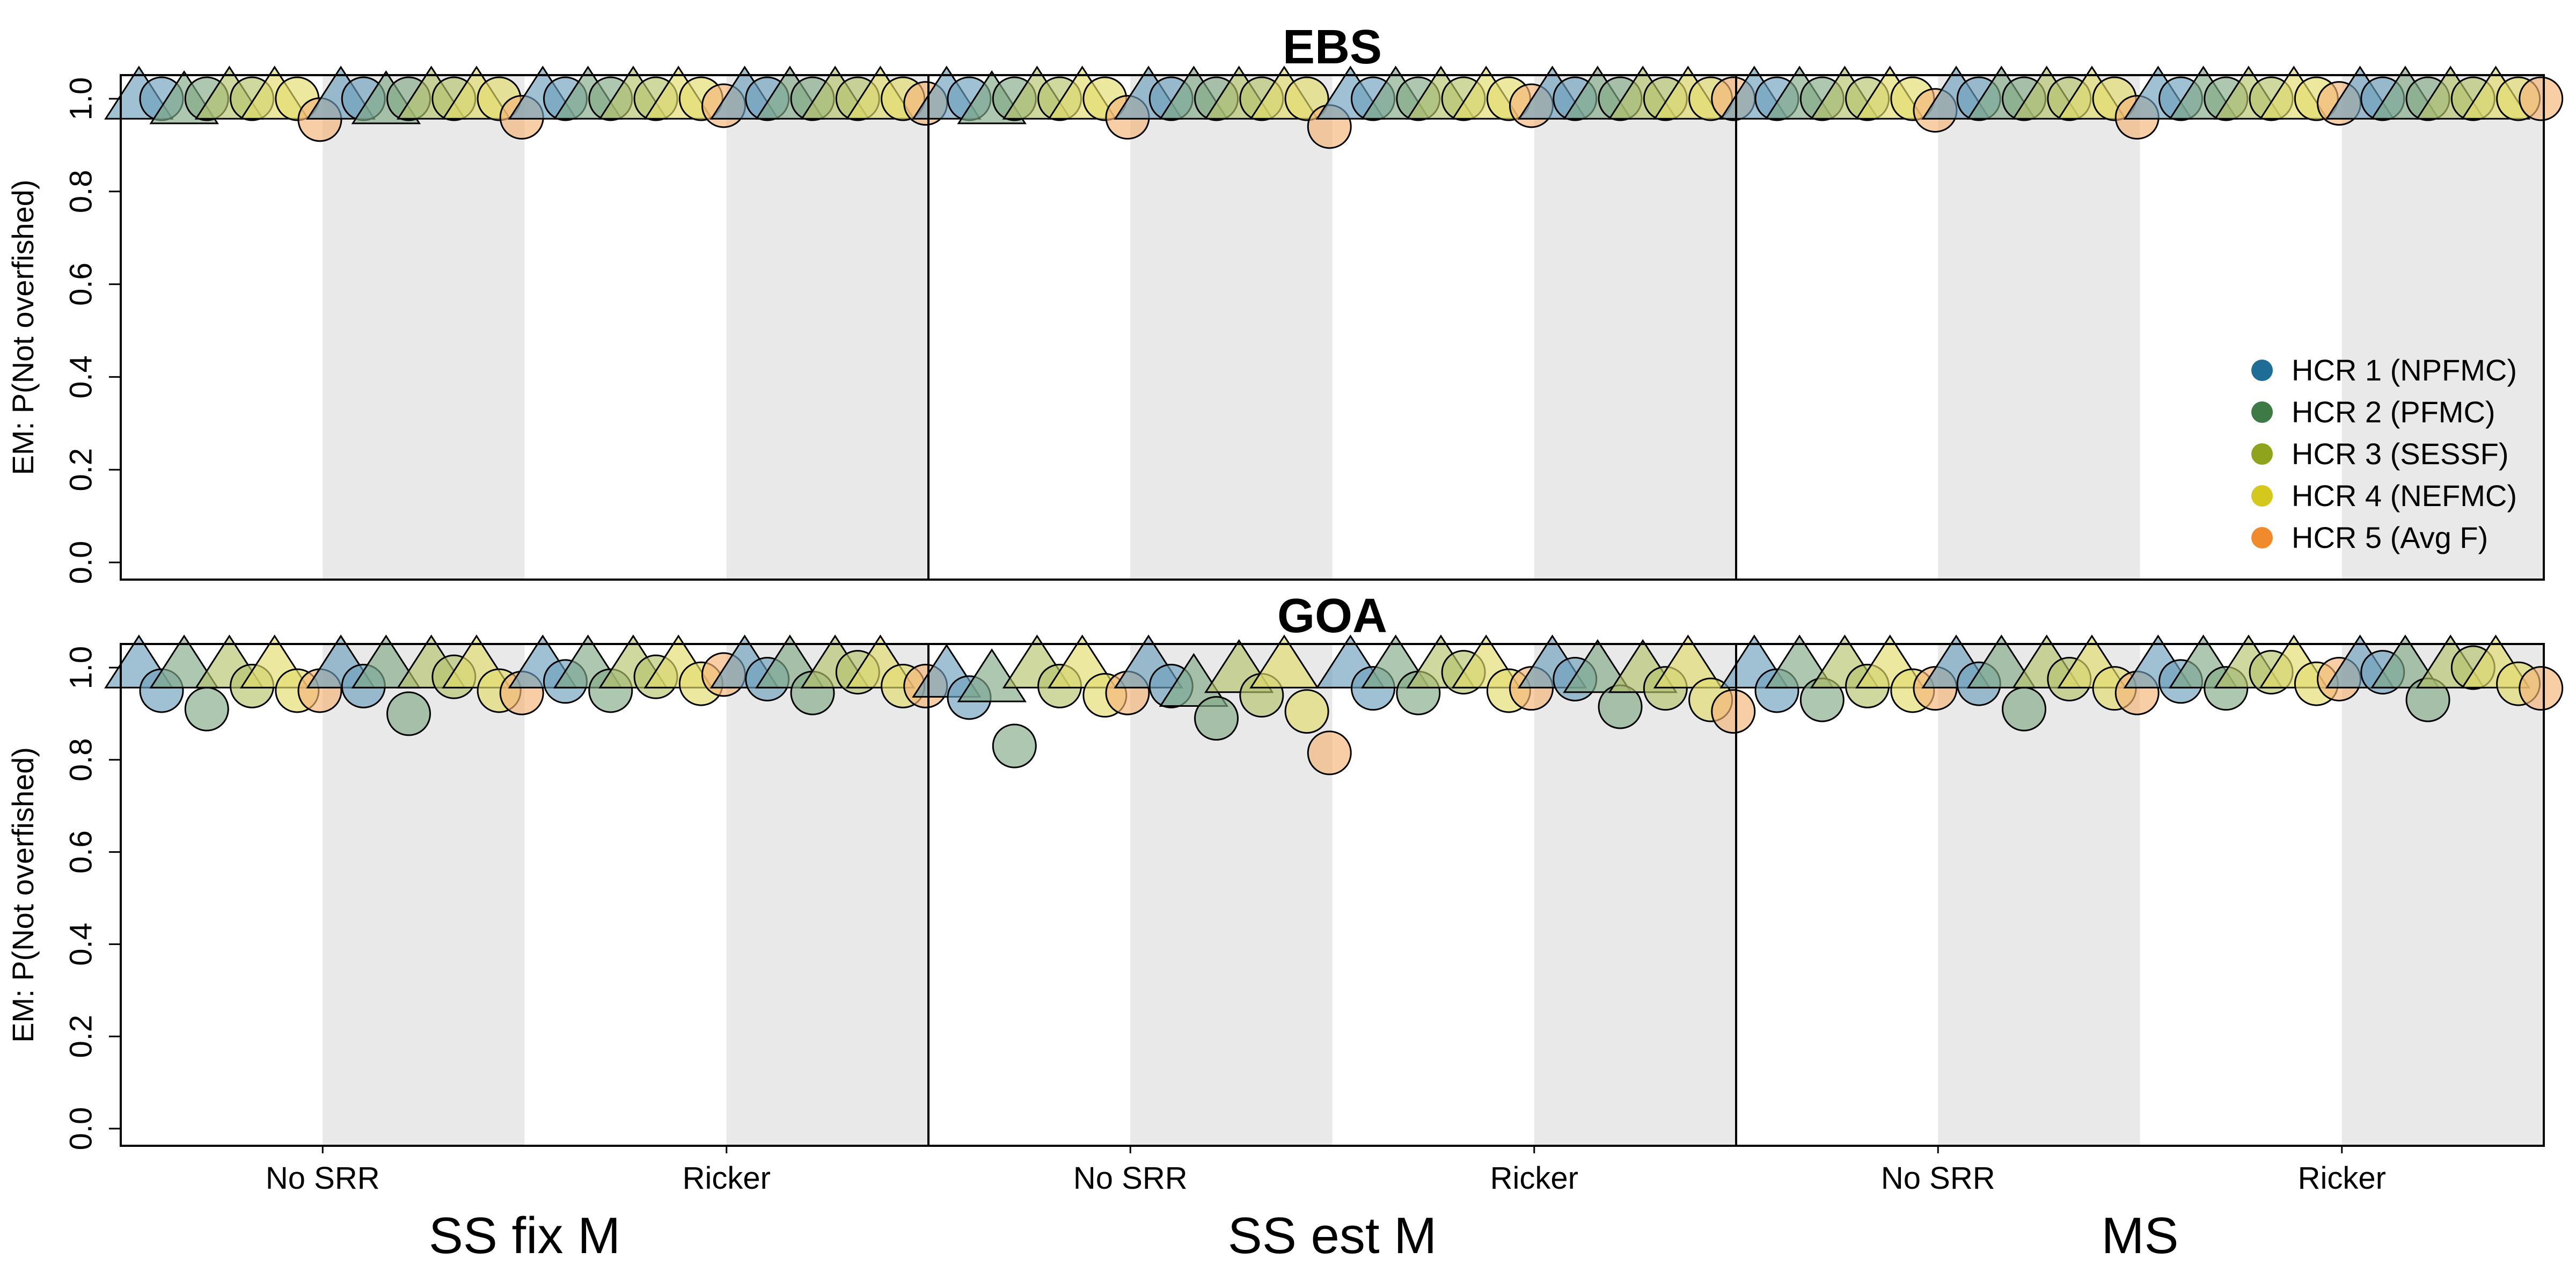 The width and height of the screenshot is (2576, 1288). I want to click on legend-label: HCR 3 (SESSF), so click(2400, 454).